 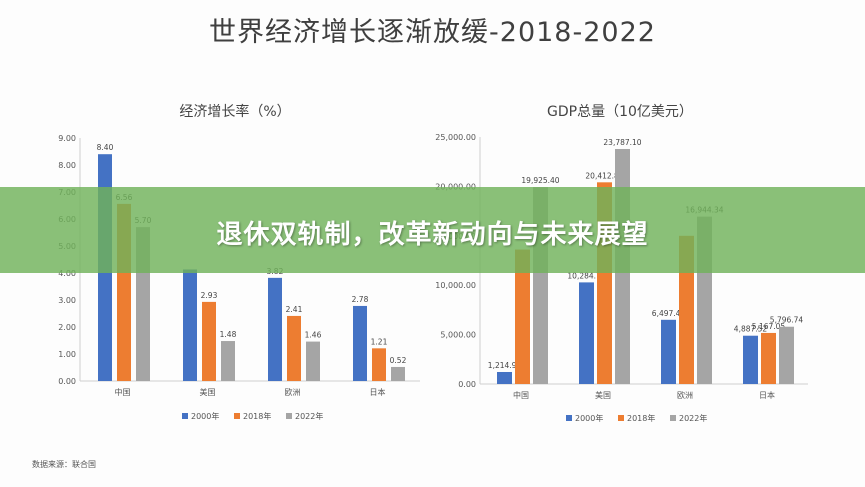 What do you see at coordinates (398, 360) in the screenshot?
I see `data-label: 0.52` at bounding box center [398, 360].